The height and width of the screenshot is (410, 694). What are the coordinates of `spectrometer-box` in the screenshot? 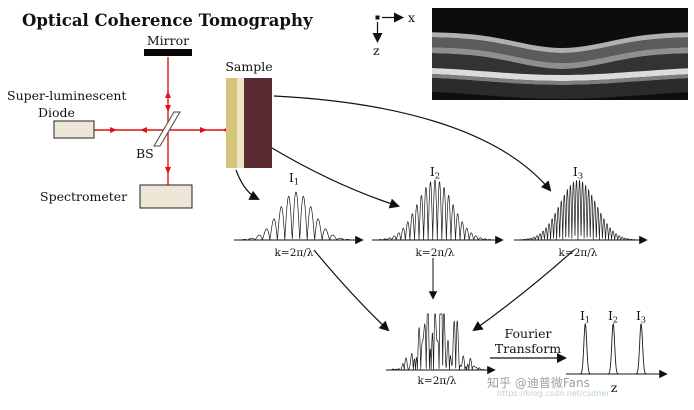 It's located at (166, 196).